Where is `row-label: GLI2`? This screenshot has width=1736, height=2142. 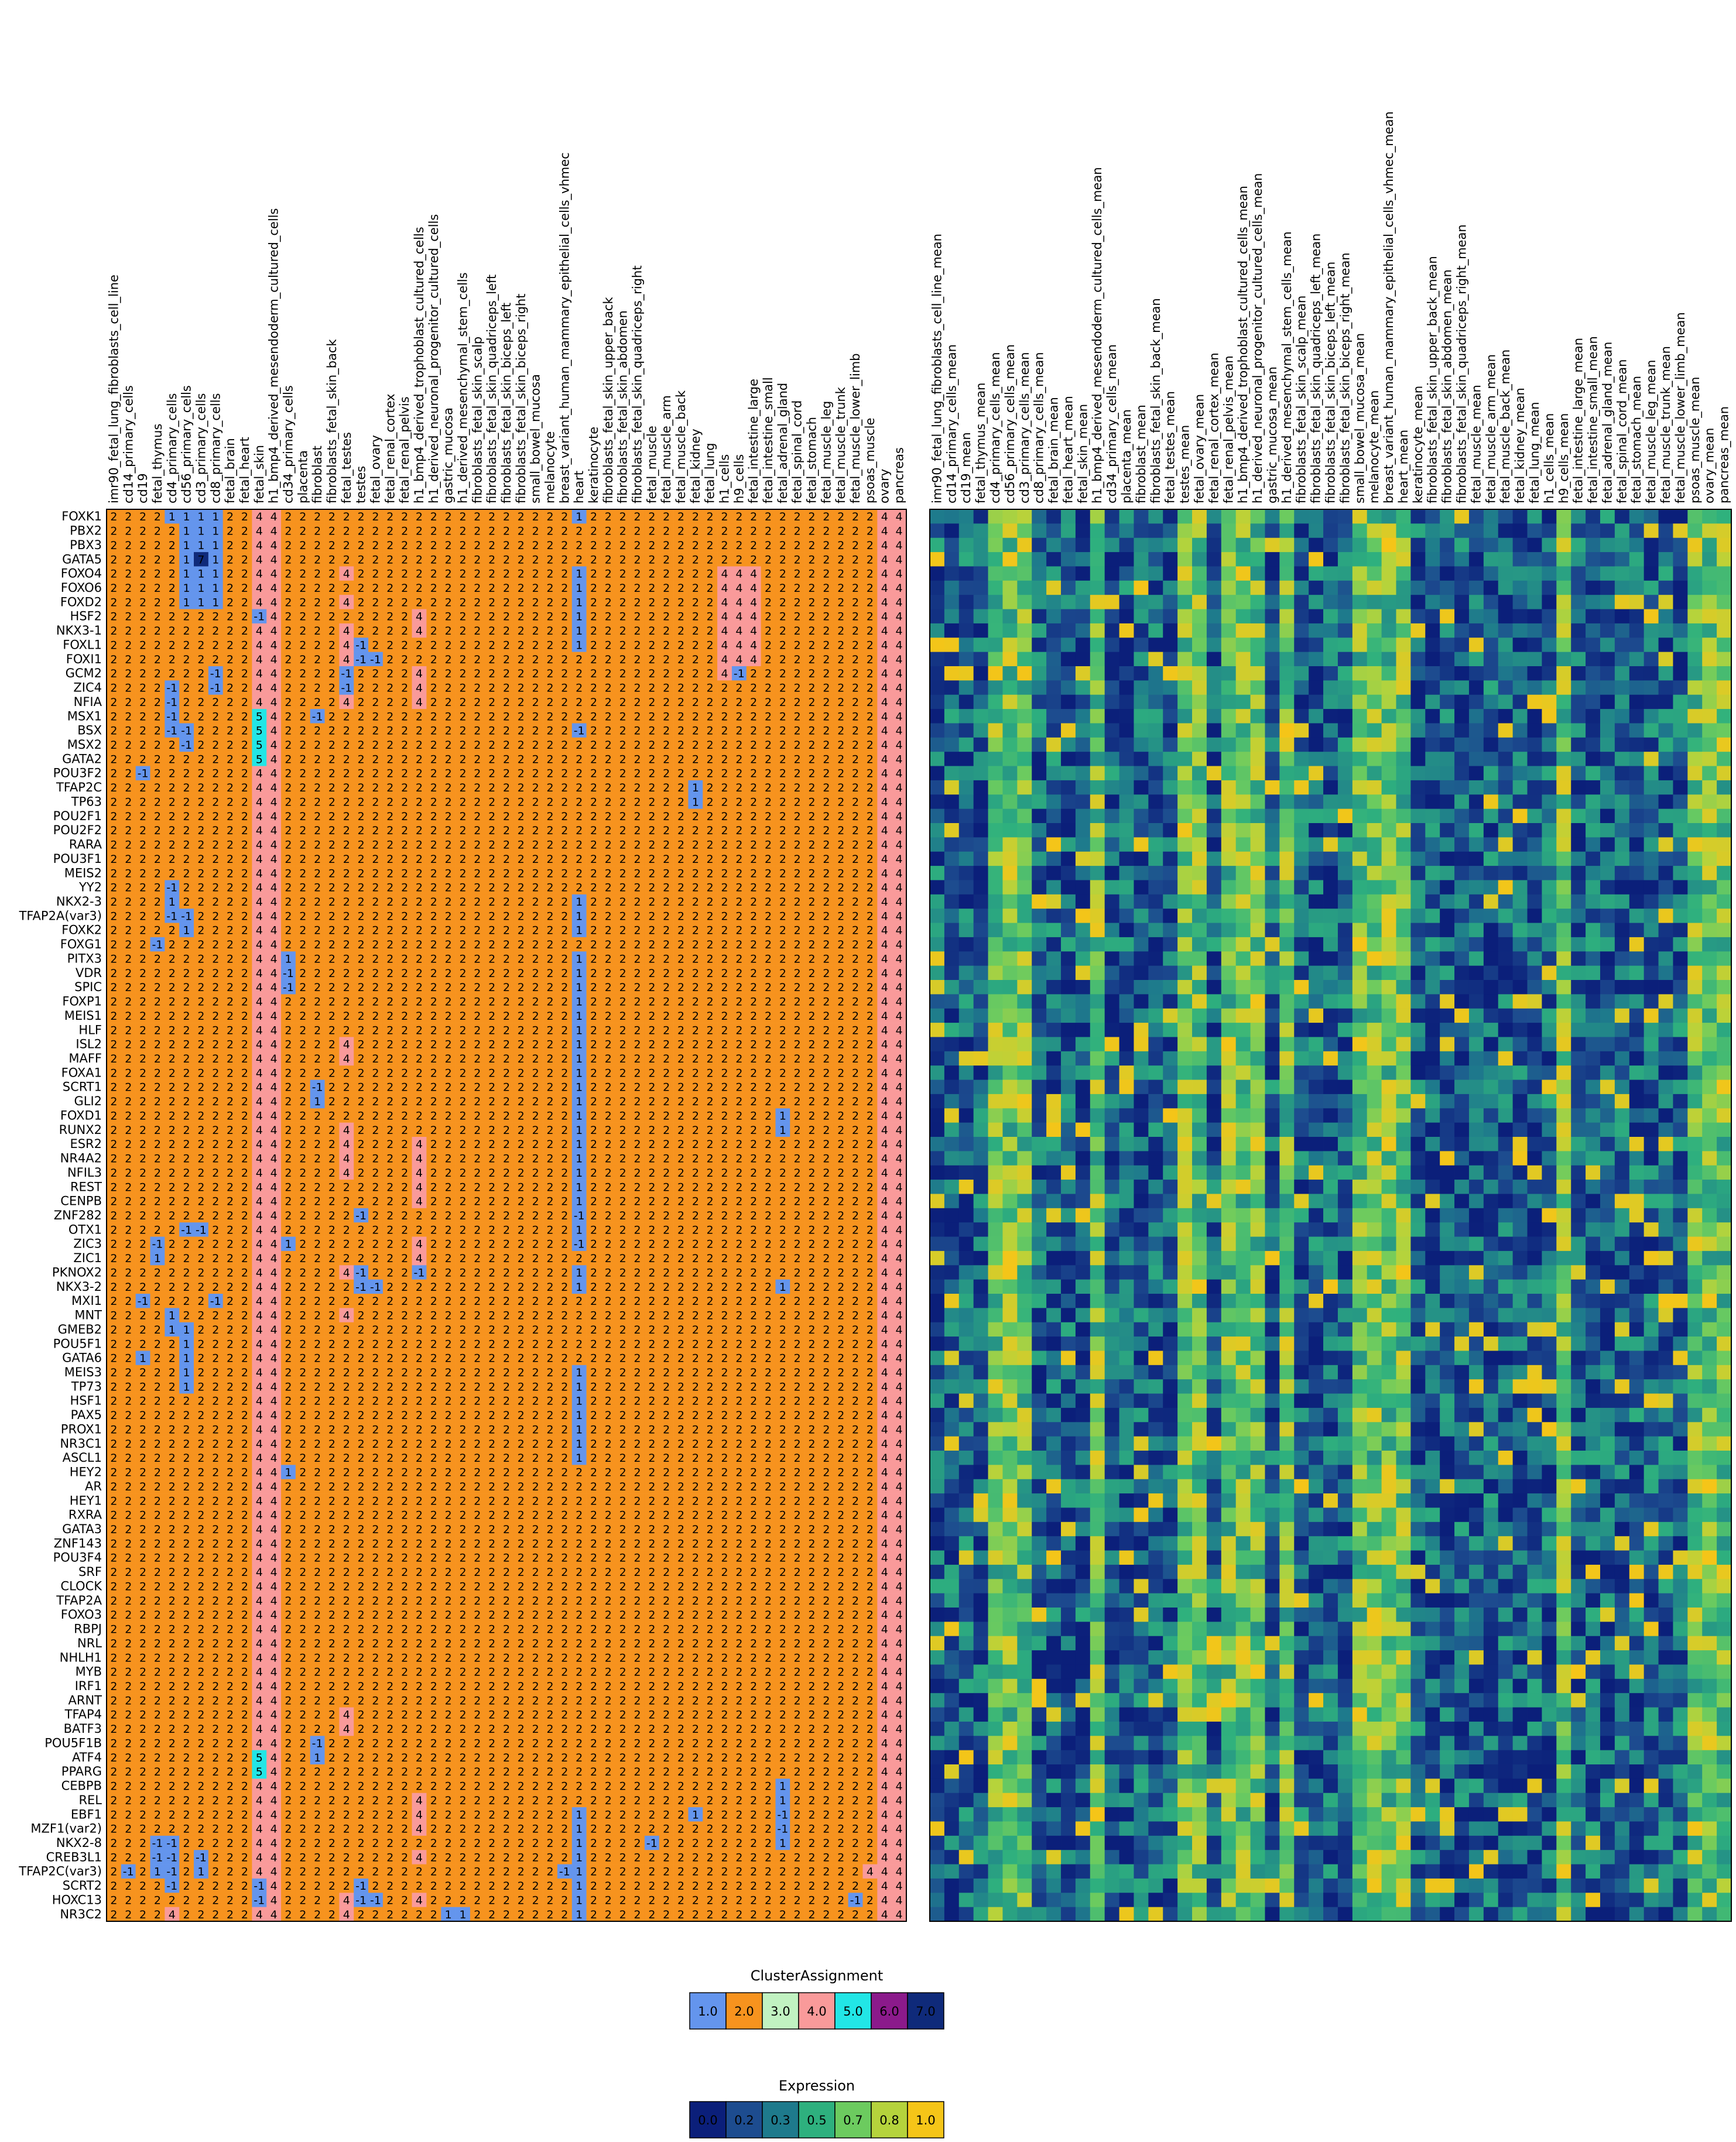
row-label: GLI2 is located at coordinates (88, 1101).